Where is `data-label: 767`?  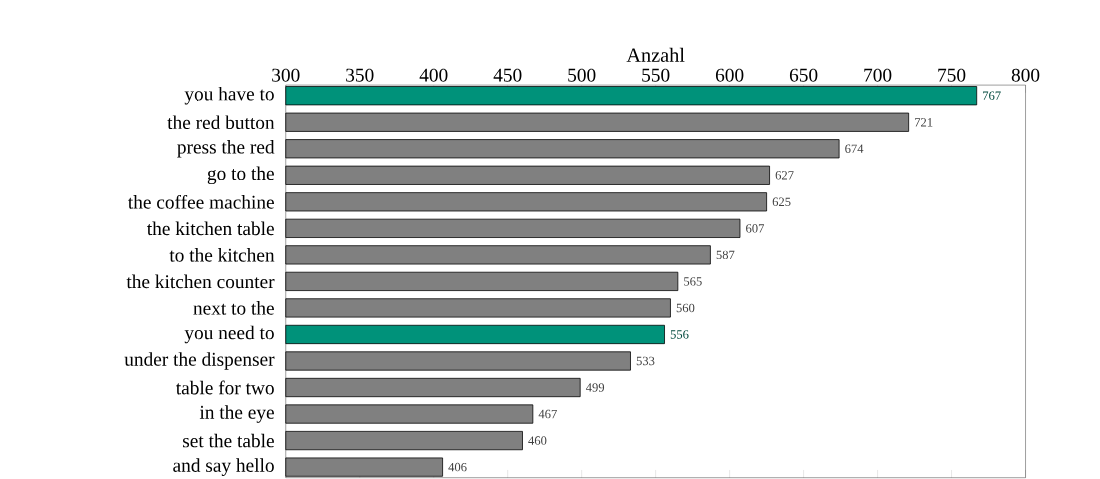
data-label: 767 is located at coordinates (992, 96).